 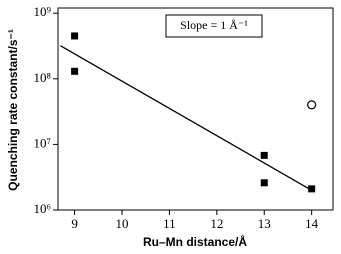 What do you see at coordinates (312, 223) in the screenshot?
I see `x-tick-label: 14` at bounding box center [312, 223].